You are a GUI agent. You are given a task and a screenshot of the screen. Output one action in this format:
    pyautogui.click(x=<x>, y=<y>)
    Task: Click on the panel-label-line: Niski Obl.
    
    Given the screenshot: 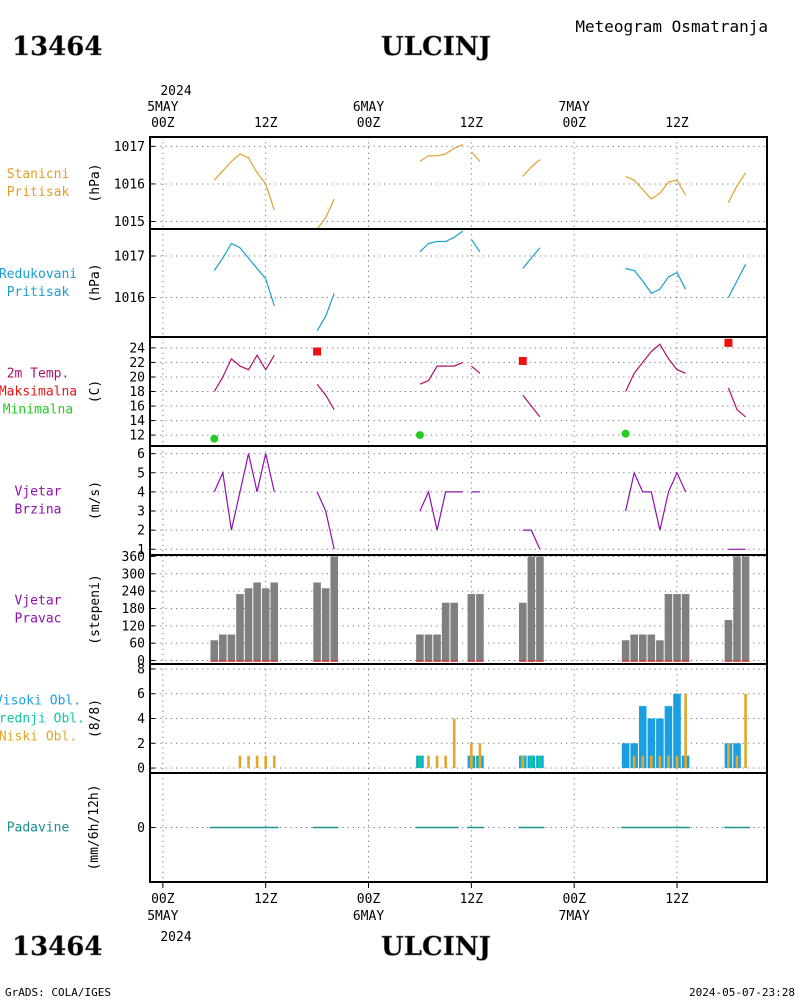 What is the action you would take?
    pyautogui.click(x=38, y=737)
    